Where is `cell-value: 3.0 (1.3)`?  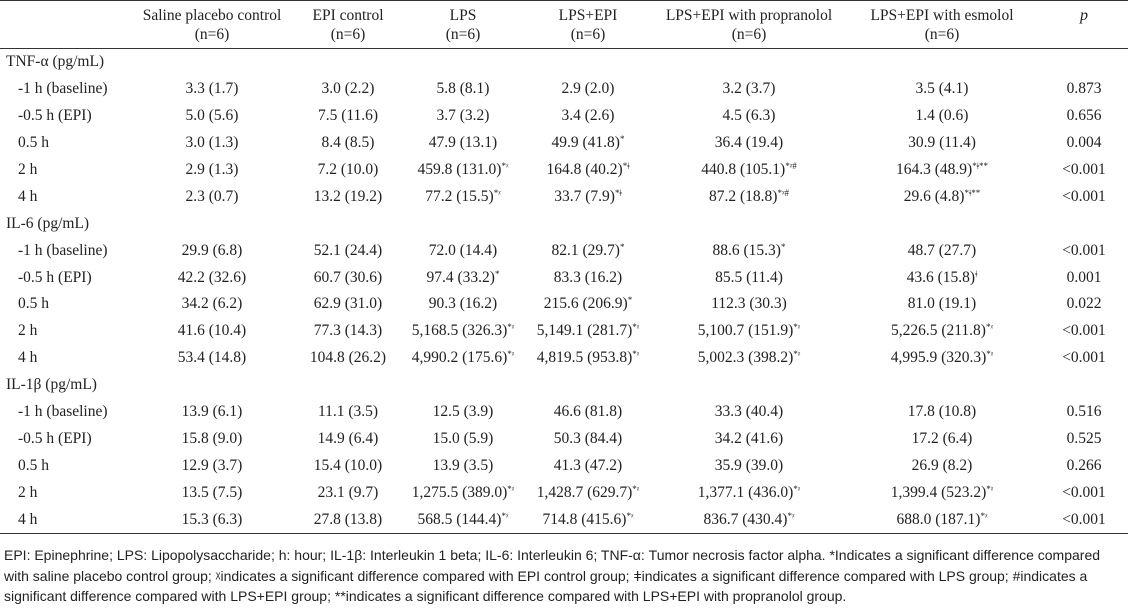
cell-value: 3.0 (1.3) is located at coordinates (212, 143).